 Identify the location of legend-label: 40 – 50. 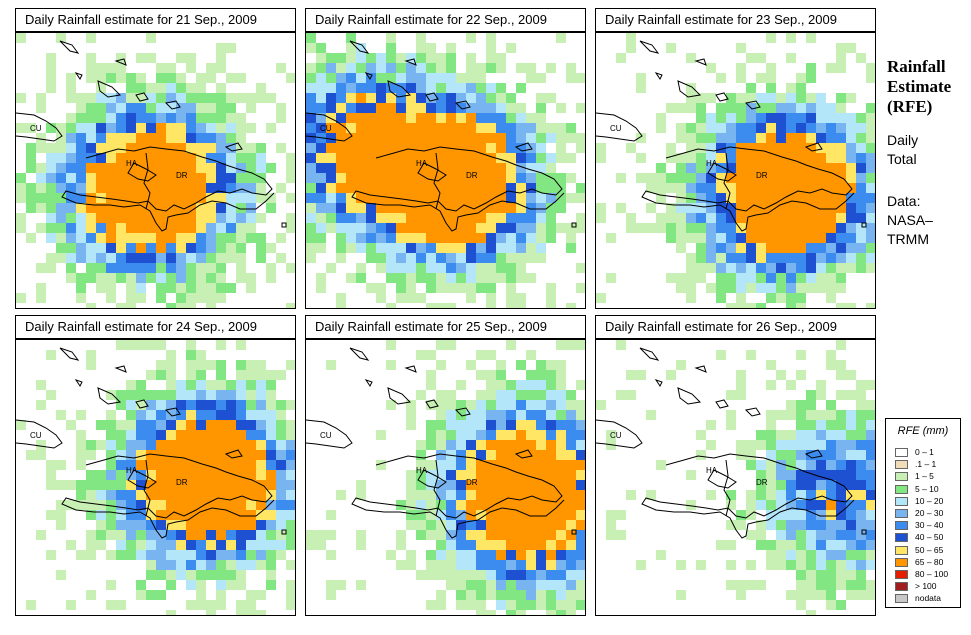
(929, 537).